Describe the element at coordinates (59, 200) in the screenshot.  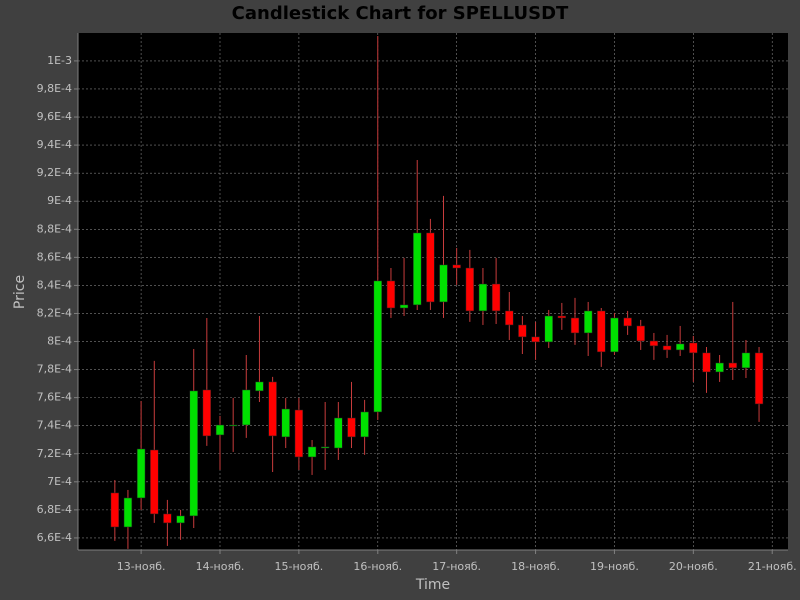
I see `y-tick-label: 9E-4` at that location.